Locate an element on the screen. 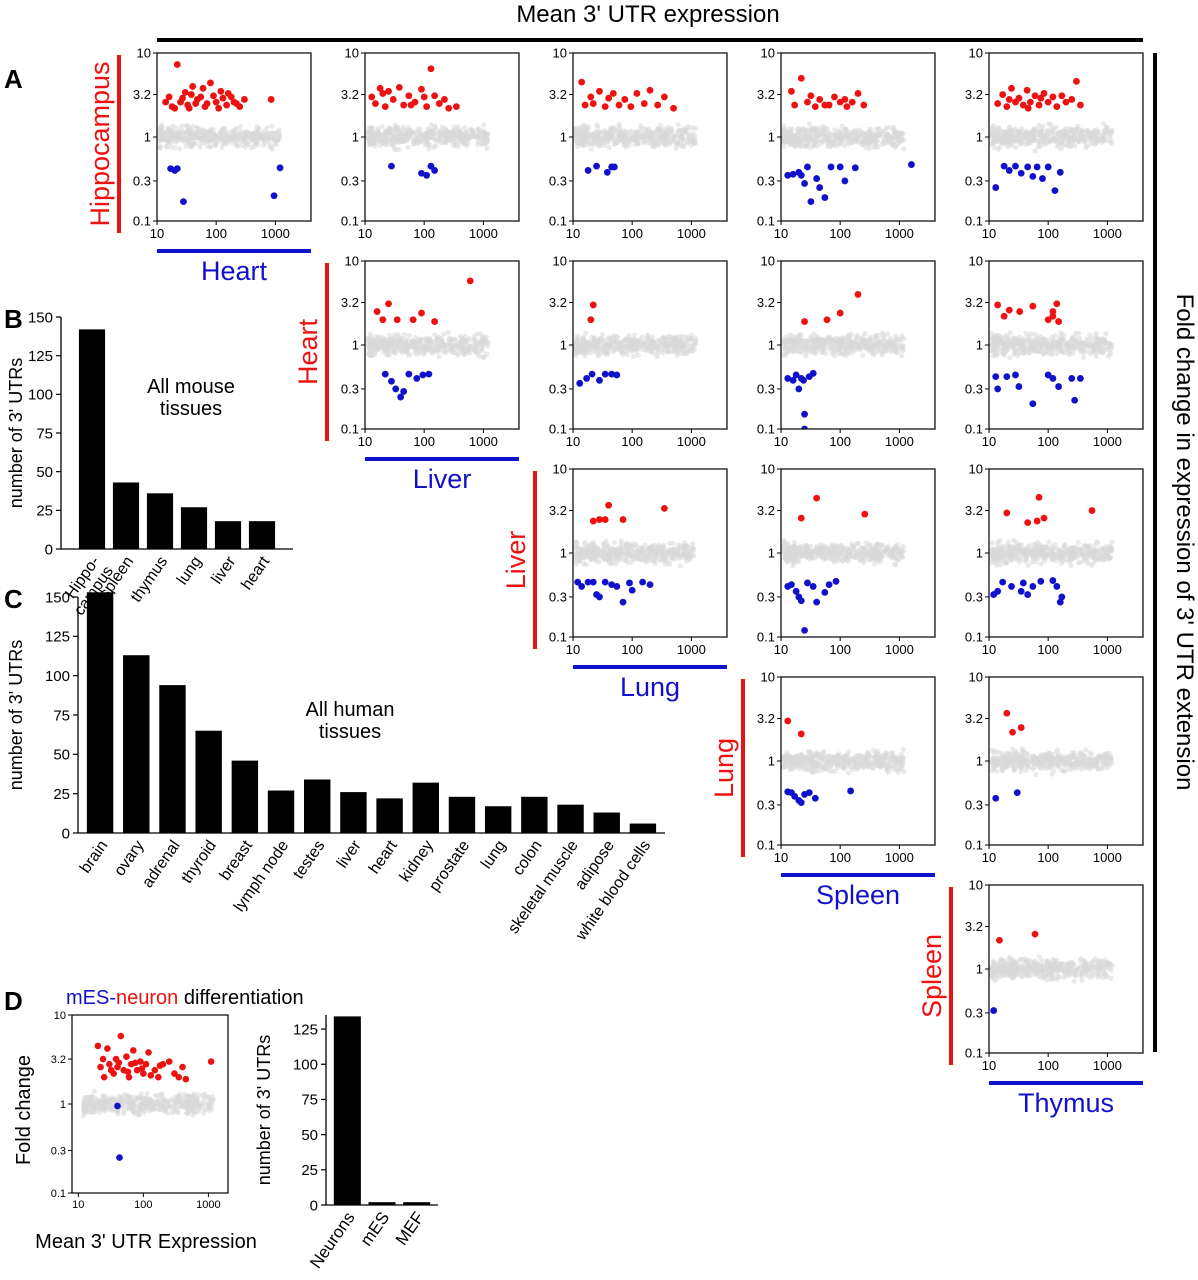  y-tick-label: 3.2 is located at coordinates (766, 94).